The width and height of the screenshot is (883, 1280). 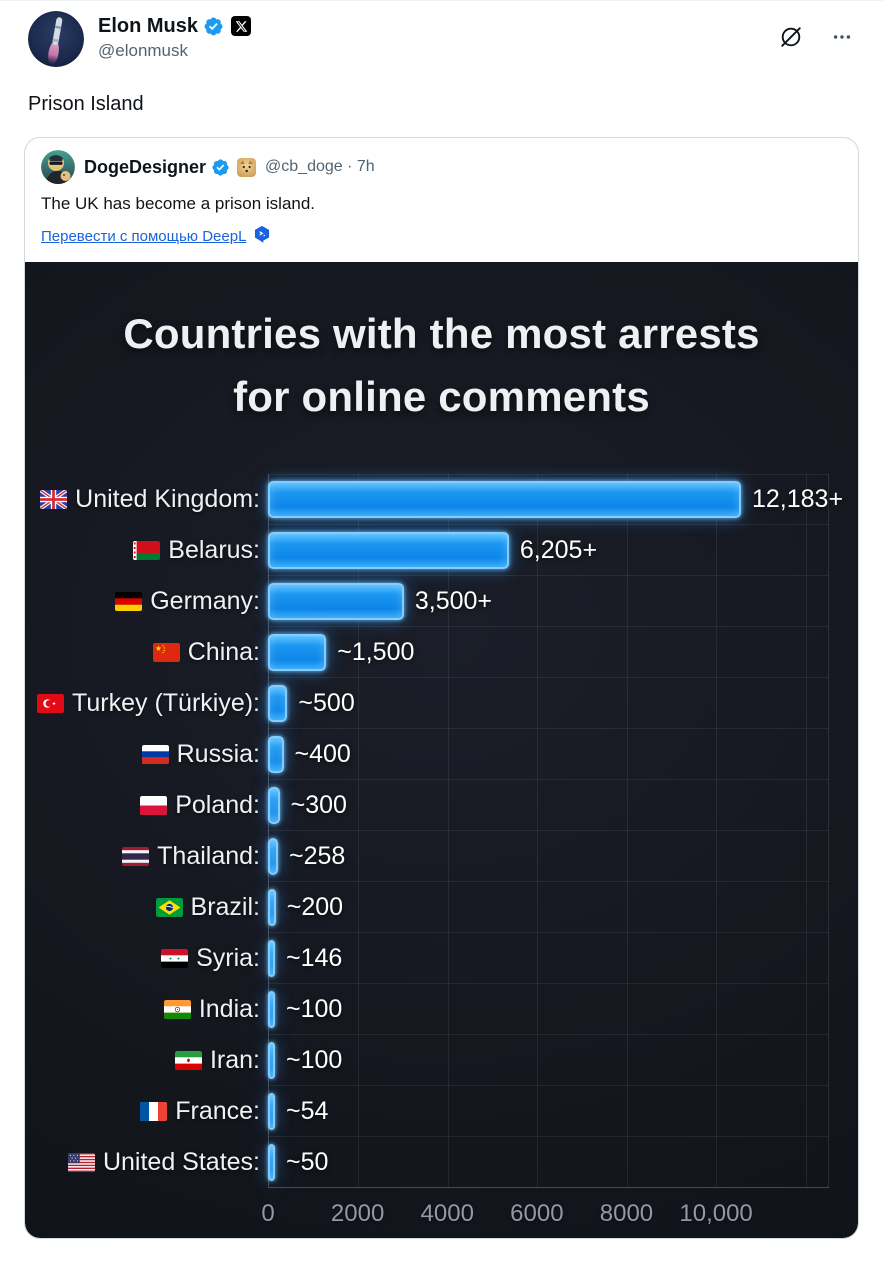 I want to click on bar-value: ~1,500, so click(x=376, y=652).